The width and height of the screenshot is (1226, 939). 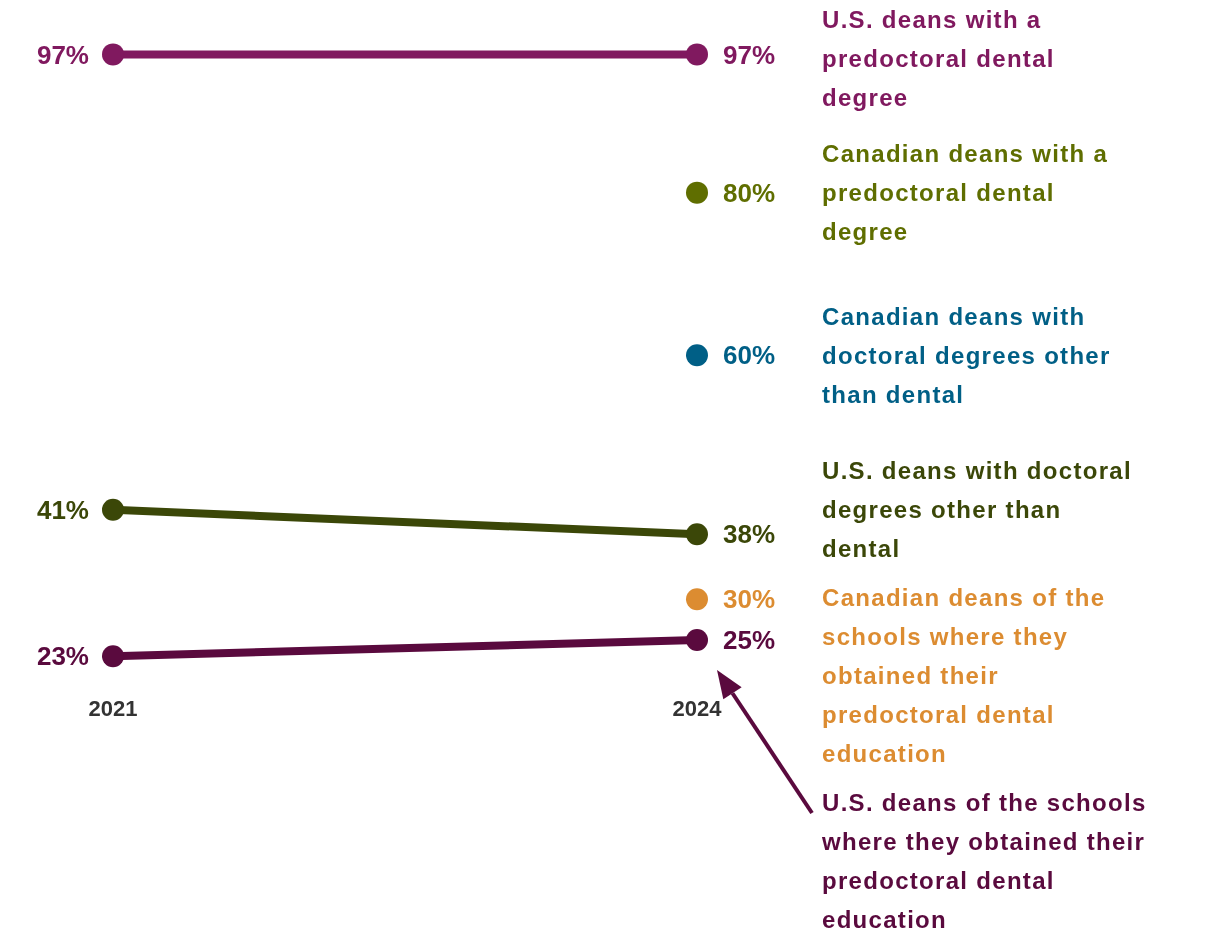 I want to click on text: Canadian deans with a predoctoral dental degree, so click(x=966, y=193).